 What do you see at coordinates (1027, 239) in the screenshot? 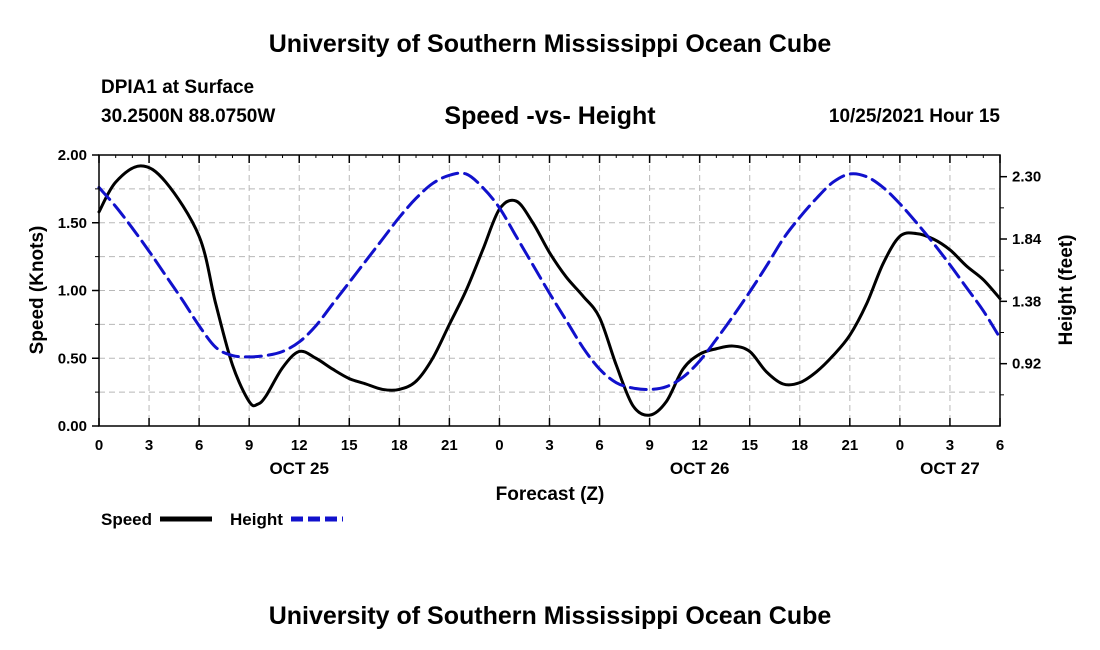
I see `y2-tick-label: 1.84` at bounding box center [1027, 239].